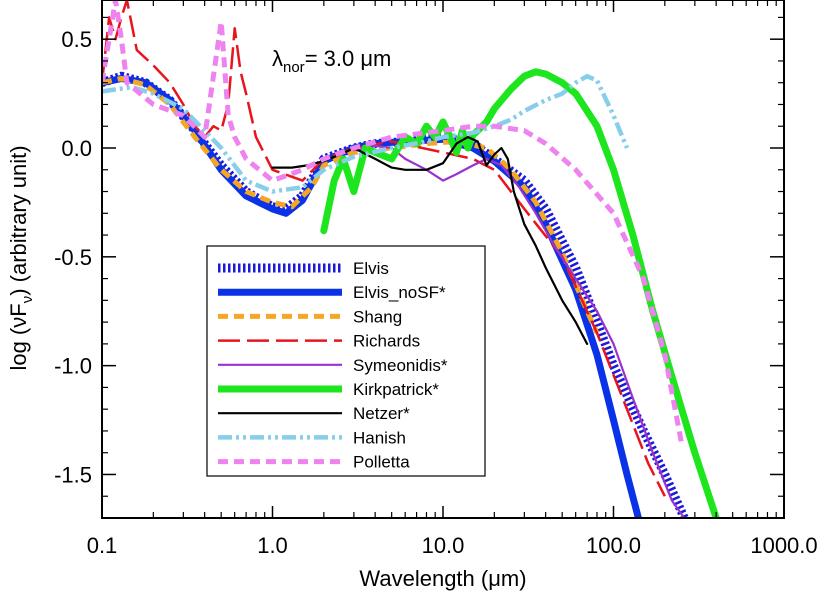 This screenshot has height=593, width=830. Describe the element at coordinates (366, 133) in the screenshot. I see `series-line-hanish` at that location.